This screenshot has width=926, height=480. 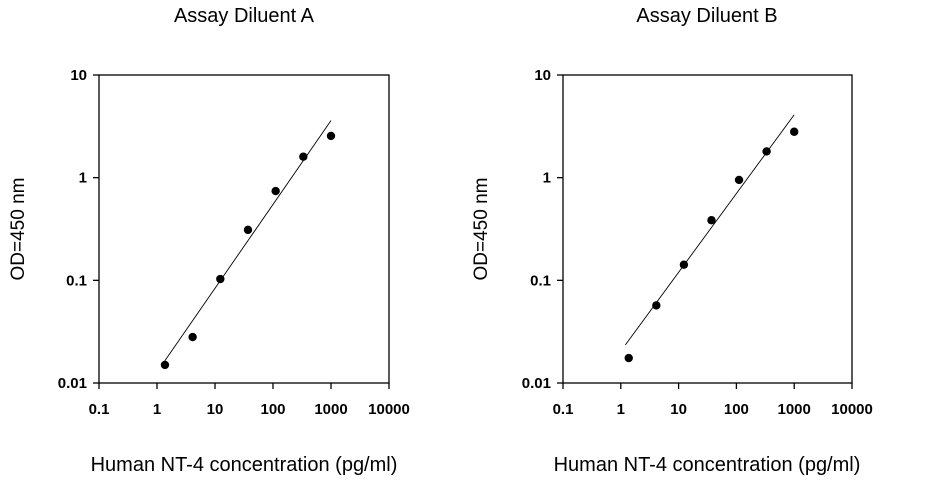 What do you see at coordinates (246, 243) in the screenshot?
I see `fit-line` at bounding box center [246, 243].